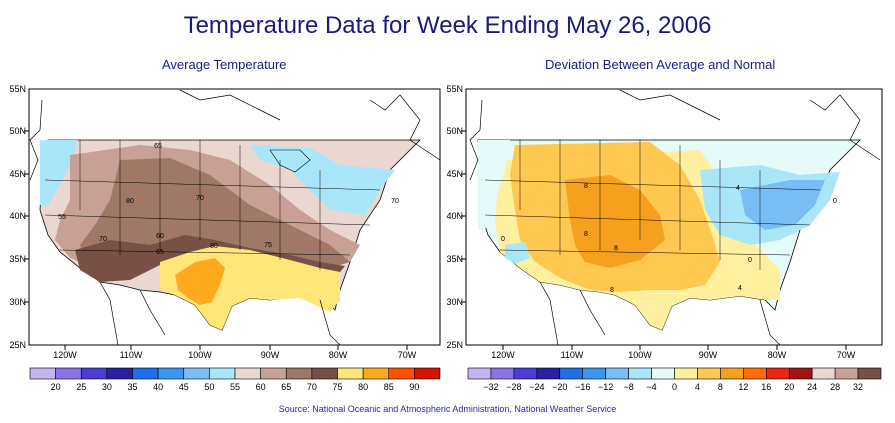  I want to click on avg-lat-label: 45N, so click(17, 174).